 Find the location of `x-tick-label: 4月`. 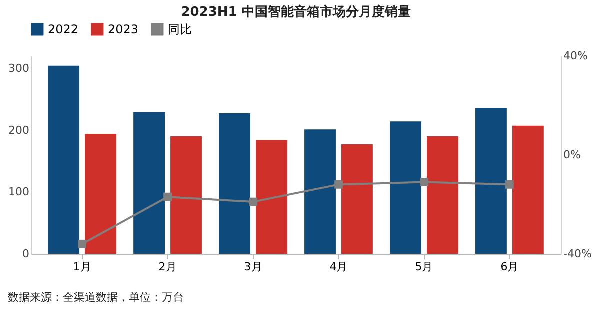

x-tick-label: 4月 is located at coordinates (339, 267).